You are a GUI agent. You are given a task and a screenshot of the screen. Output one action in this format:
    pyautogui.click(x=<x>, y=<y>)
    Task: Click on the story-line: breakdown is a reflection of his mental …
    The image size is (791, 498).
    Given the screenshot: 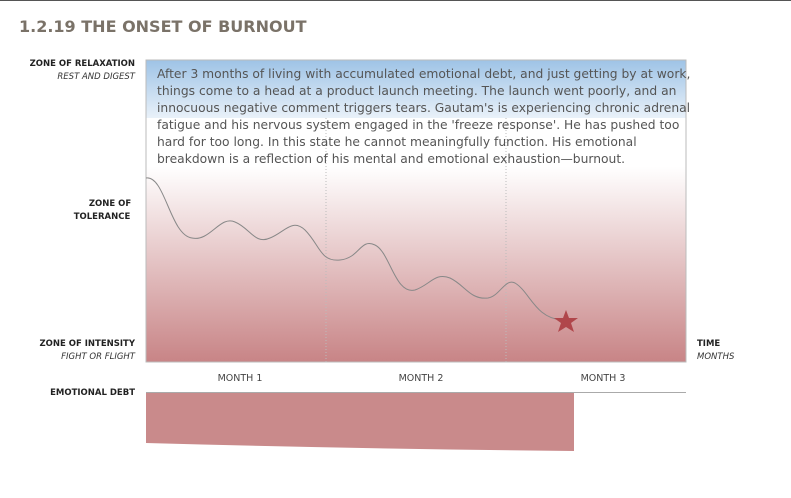 What is the action you would take?
    pyautogui.click(x=391, y=159)
    